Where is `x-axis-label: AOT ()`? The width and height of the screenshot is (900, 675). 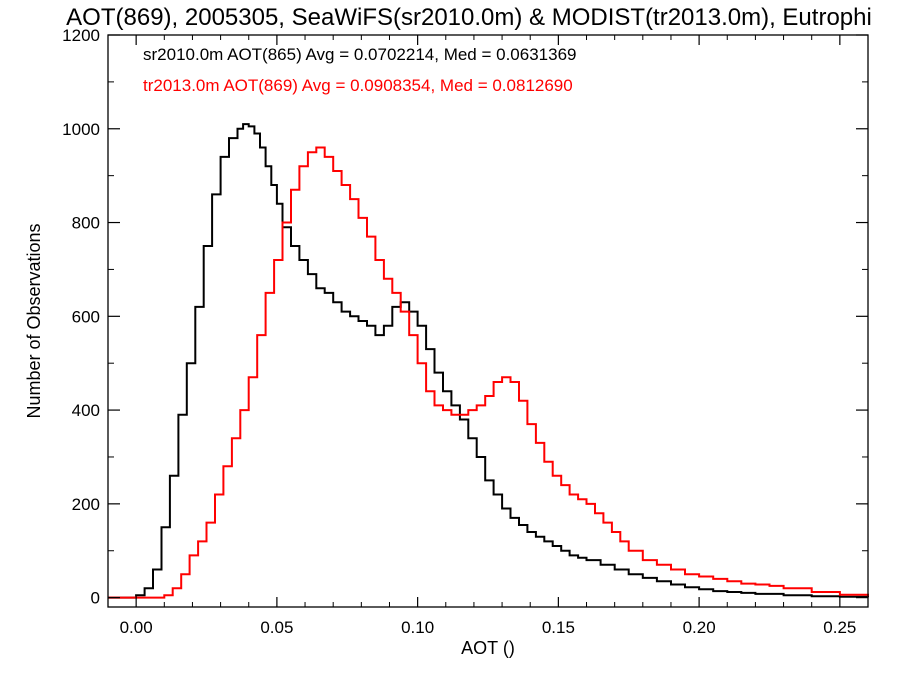 x-axis-label: AOT () is located at coordinates (488, 648).